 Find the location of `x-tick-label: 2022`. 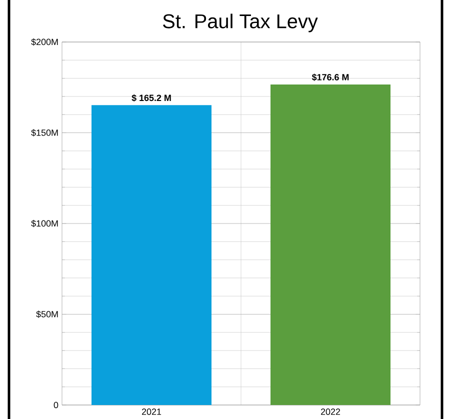

x-tick-label: 2022 is located at coordinates (330, 411).